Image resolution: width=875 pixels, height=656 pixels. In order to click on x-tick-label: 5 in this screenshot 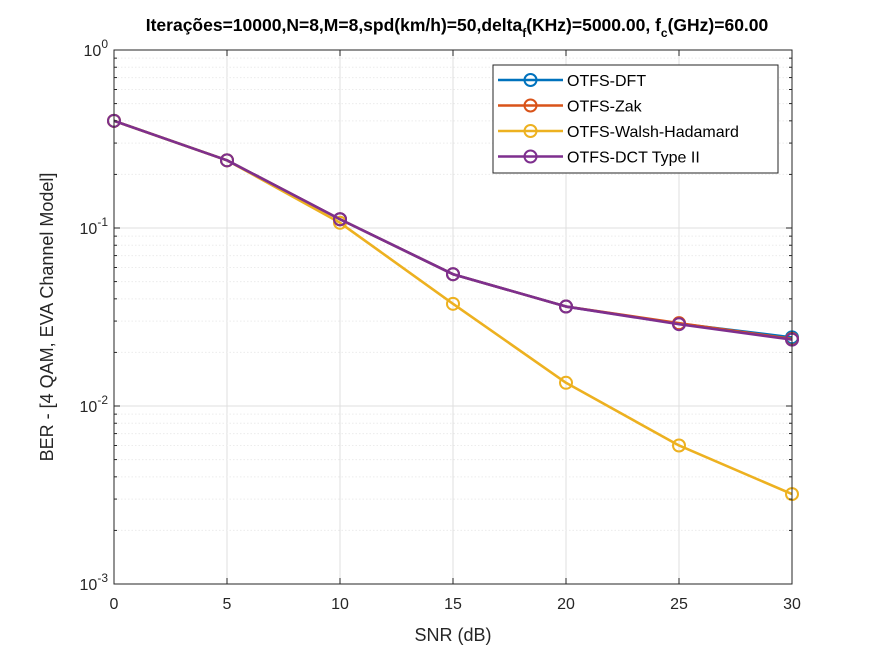, I will do `click(227, 604)`.